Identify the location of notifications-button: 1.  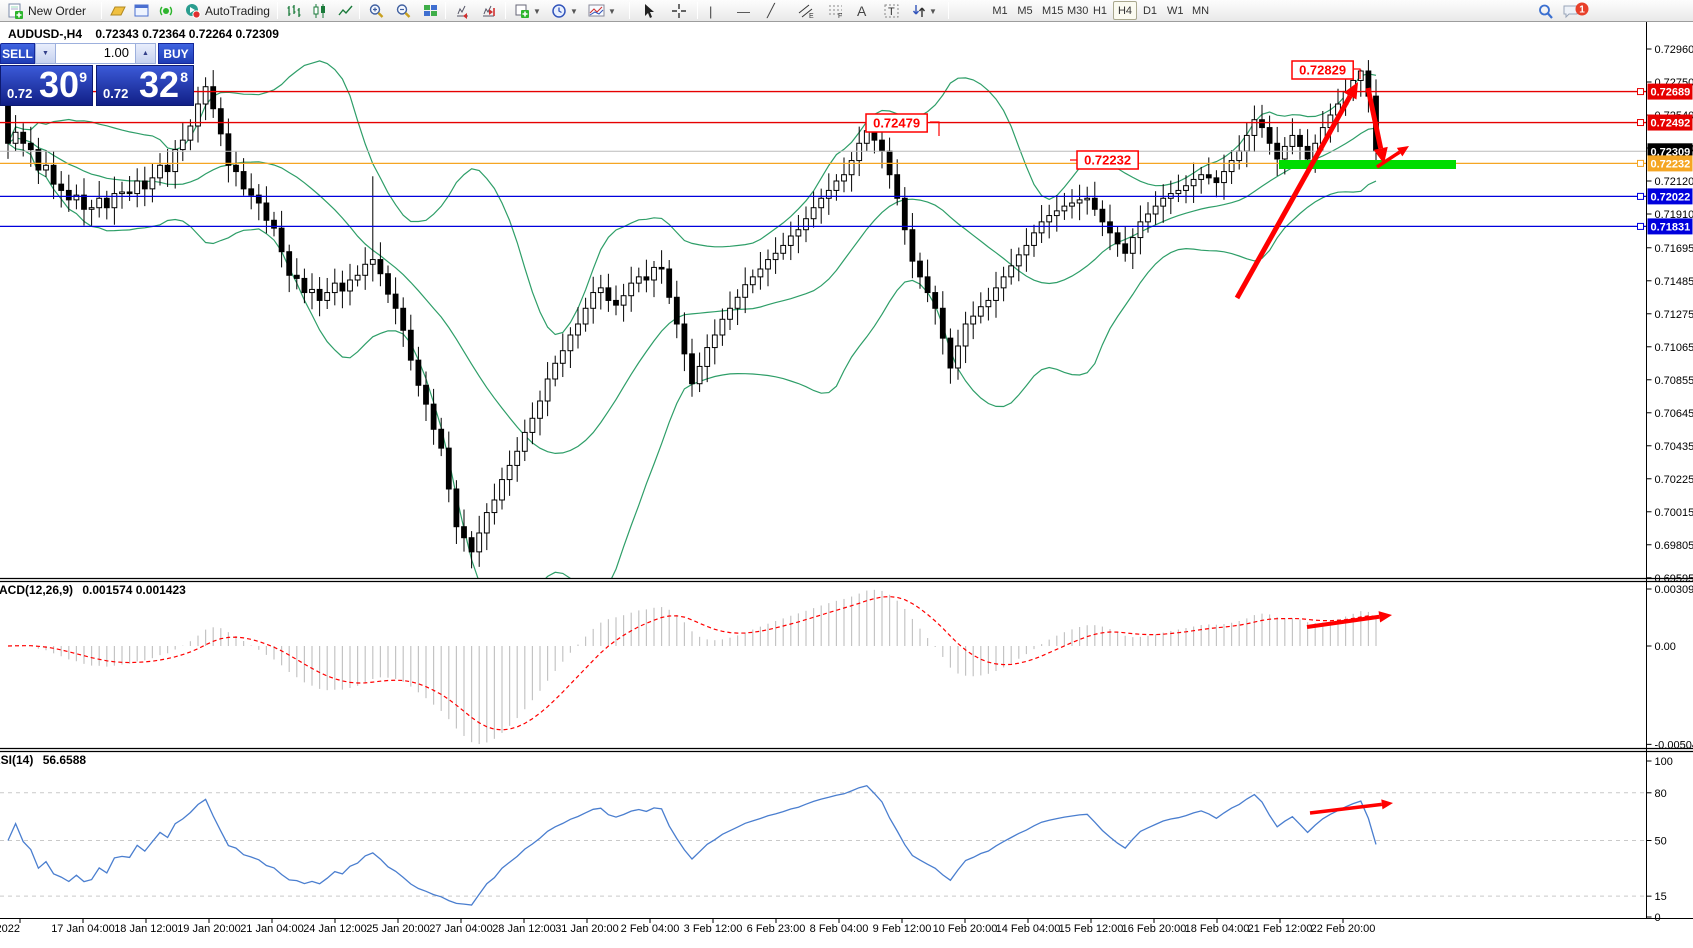
(1576, 11).